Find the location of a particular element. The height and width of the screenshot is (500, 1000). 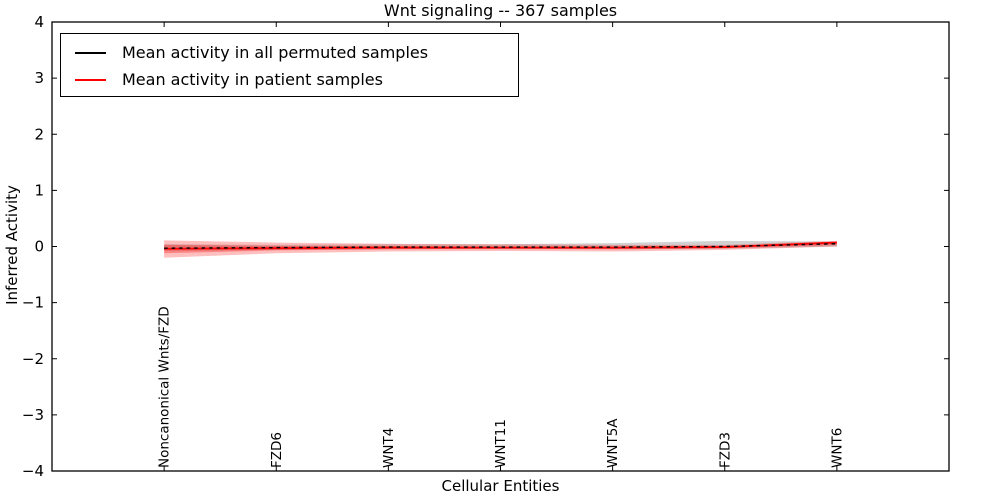

x-tick-label: Noncanonical Wnts/FZD is located at coordinates (165, 387).